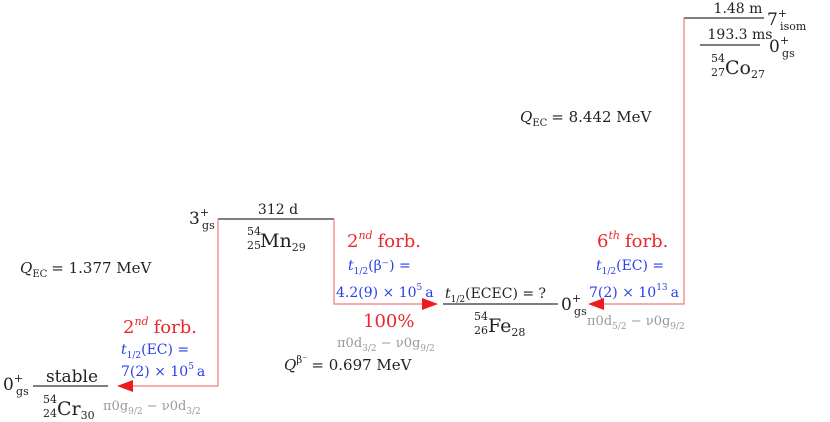 Image resolution: width=830 pixels, height=422 pixels. I want to click on co54-ec-halflife-label: t1/2(EC) =, so click(630, 267).